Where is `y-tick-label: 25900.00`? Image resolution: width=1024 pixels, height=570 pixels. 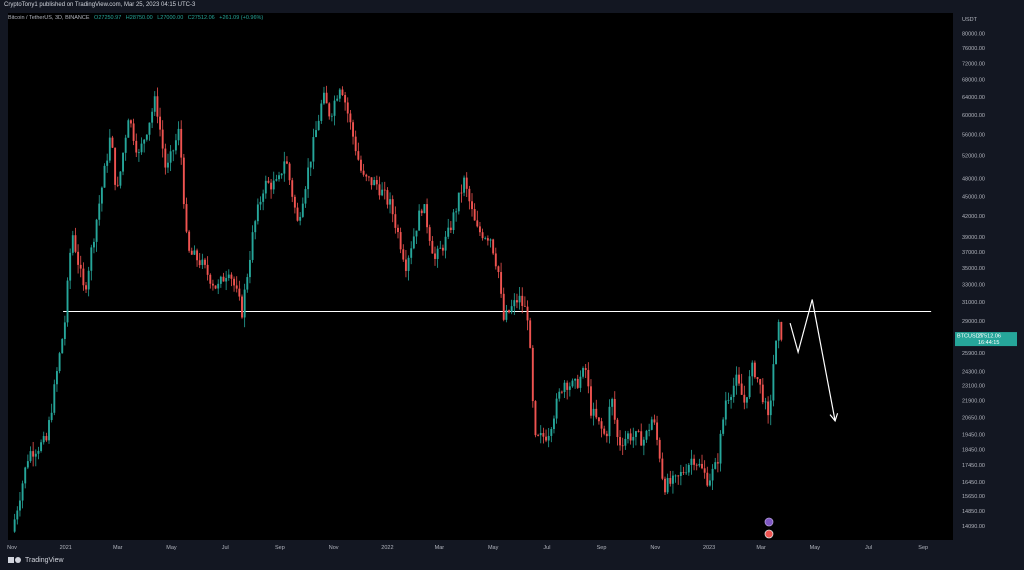
y-tick-label: 25900.00 is located at coordinates (973, 354).